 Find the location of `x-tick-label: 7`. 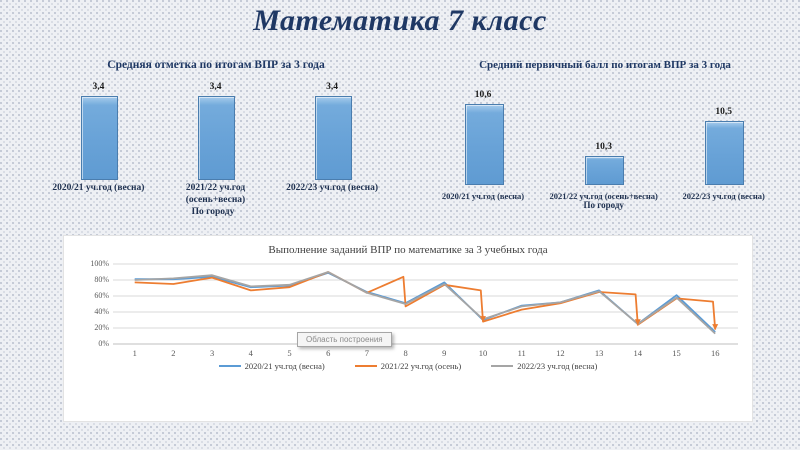

x-tick-label: 7 is located at coordinates (367, 353).